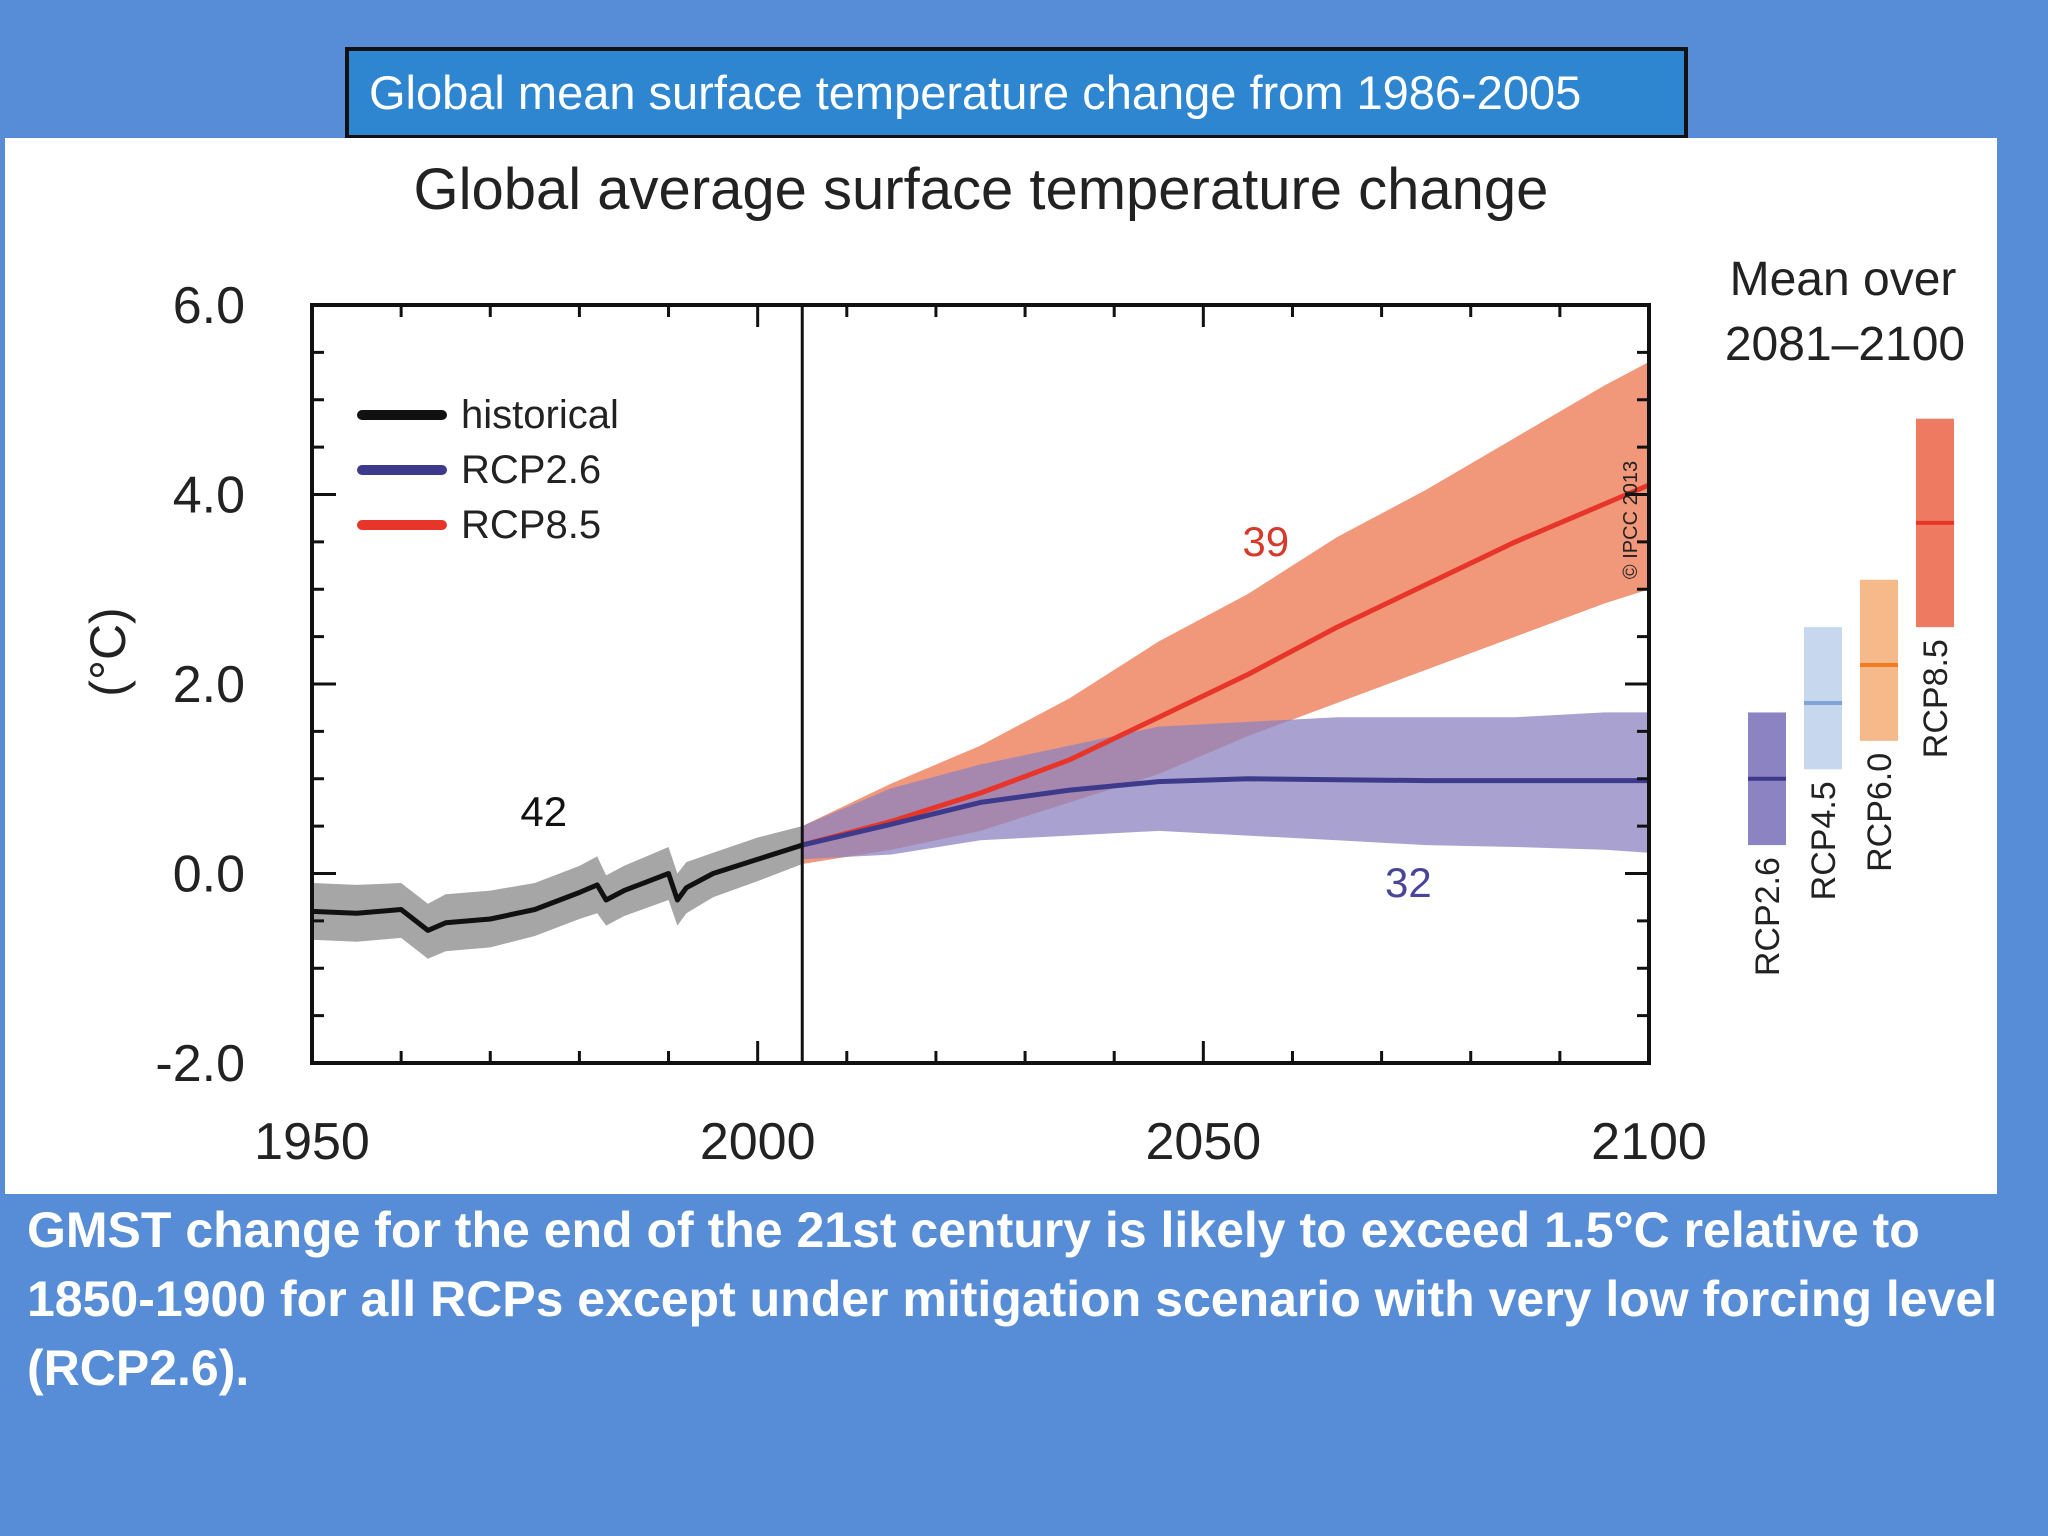  Describe the element at coordinates (209, 496) in the screenshot. I see `y-tick-label: 4.0` at that location.